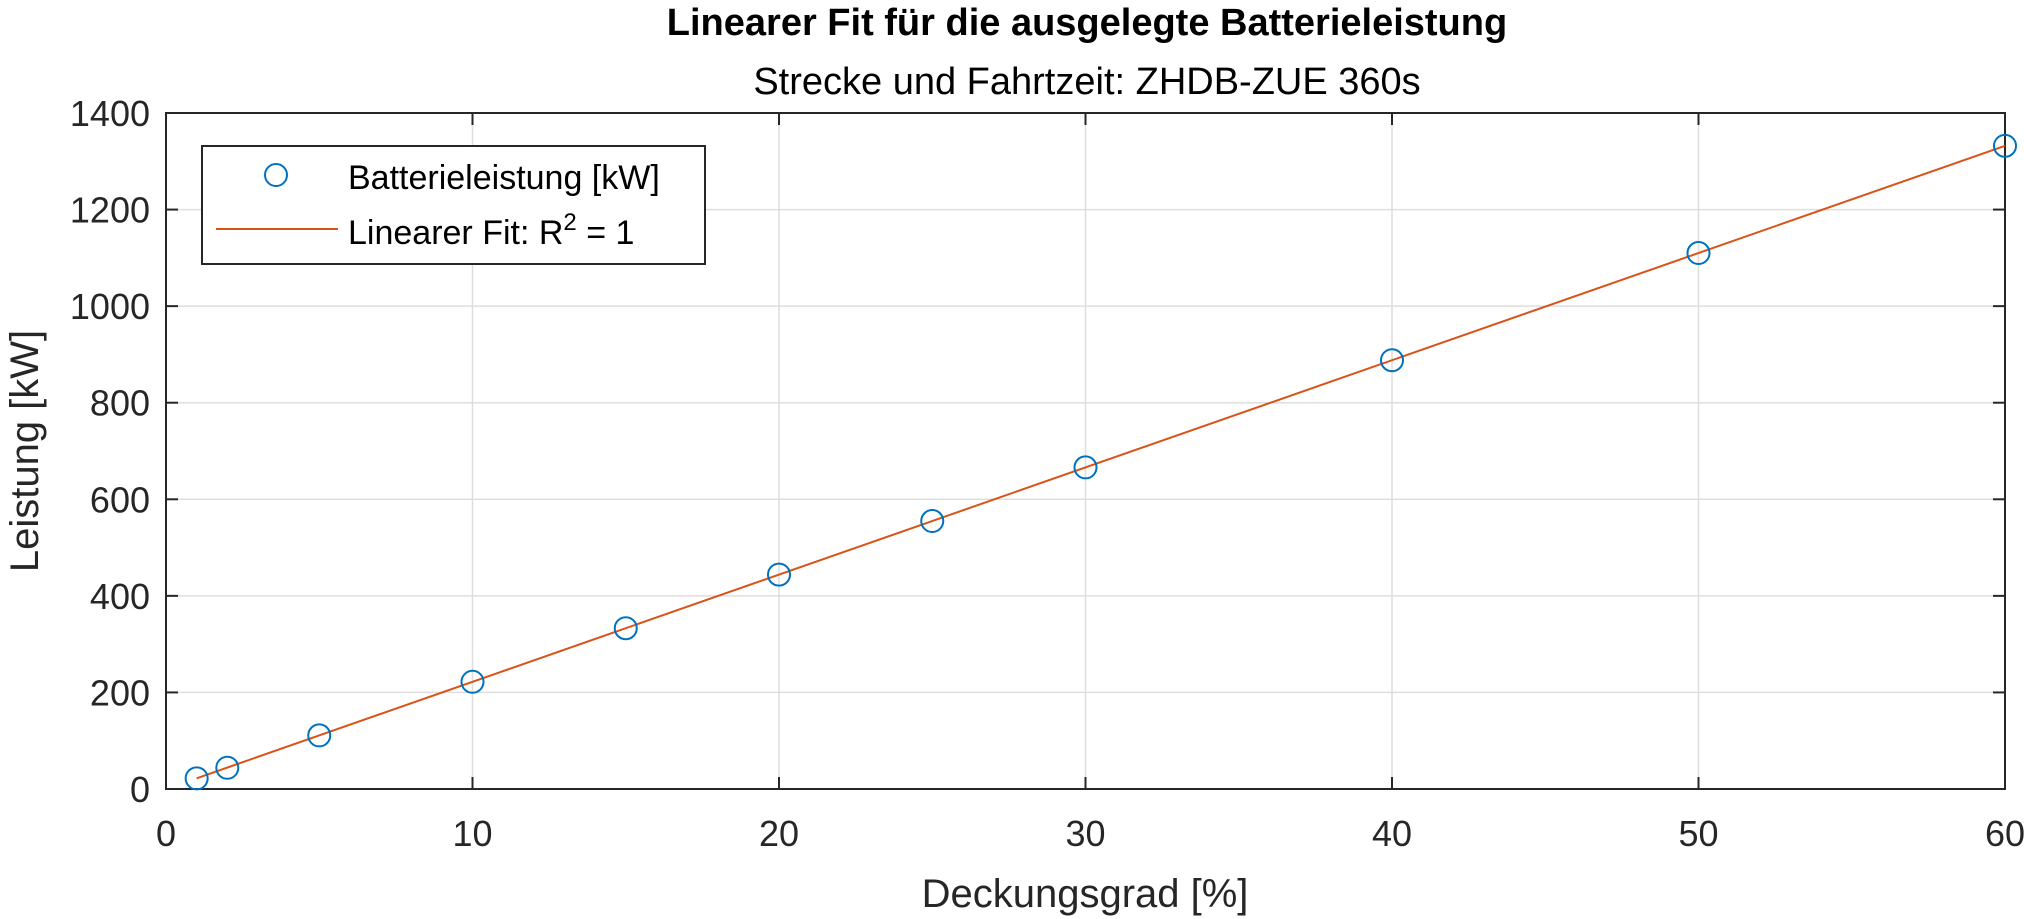 The width and height of the screenshot is (2024, 919). I want to click on x-tick-label: 20, so click(779, 833).